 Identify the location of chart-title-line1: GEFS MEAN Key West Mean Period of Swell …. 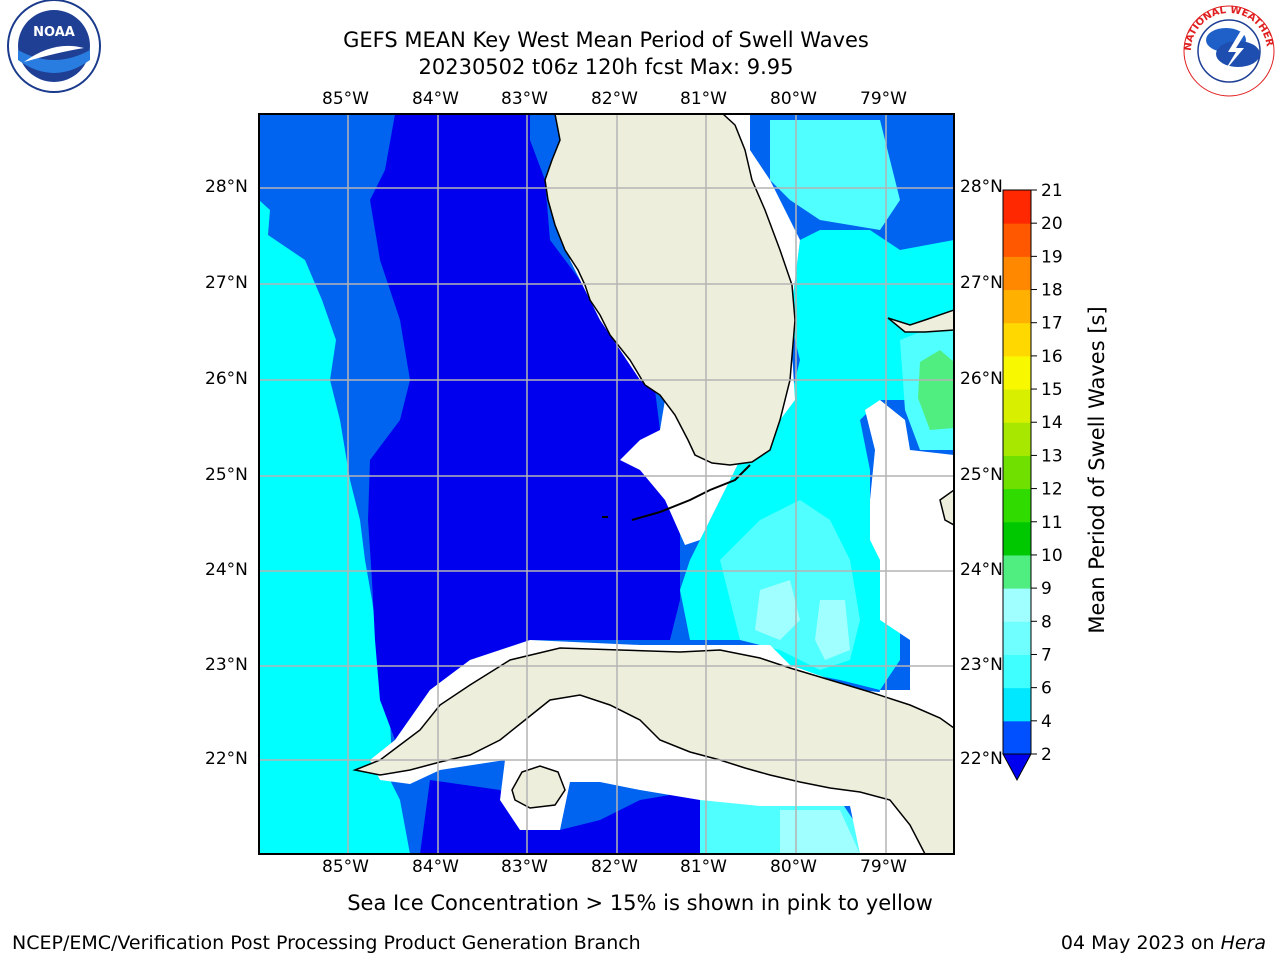
(606, 40).